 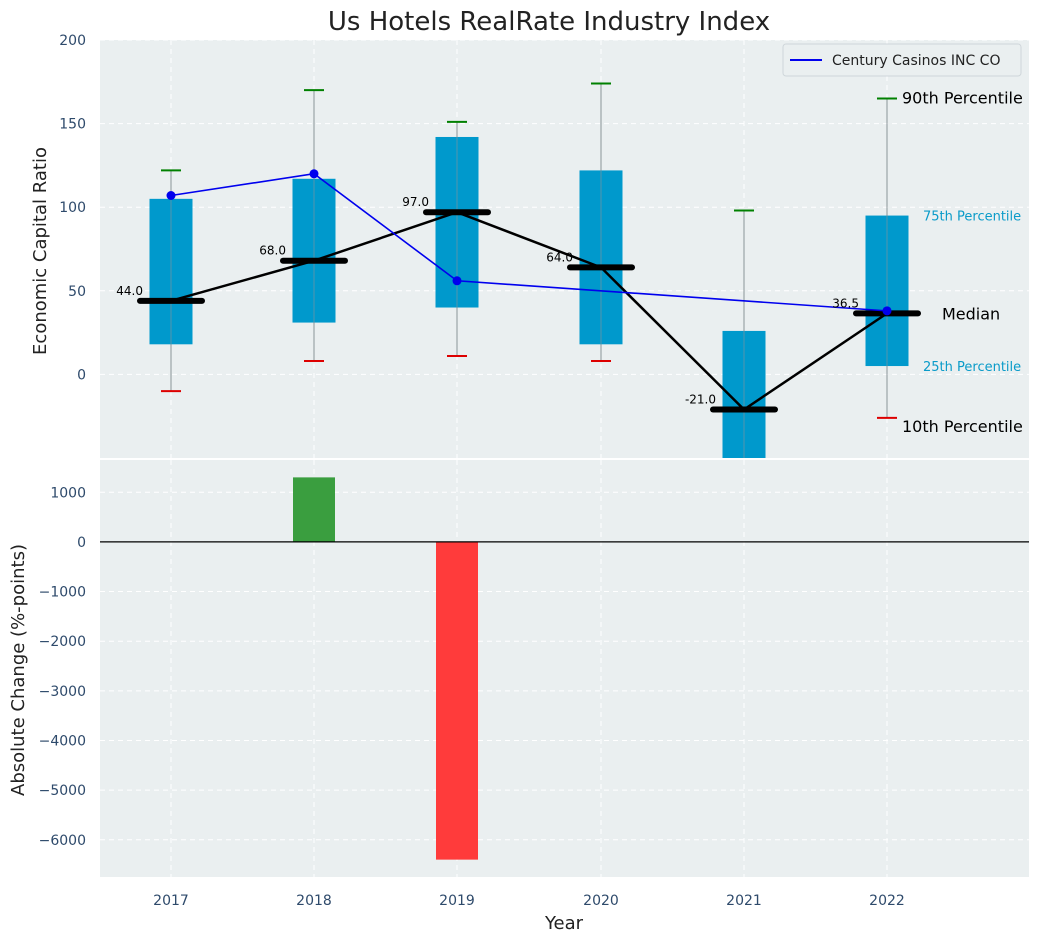 What do you see at coordinates (62, 841) in the screenshot?
I see `bottom-y-tick-label: −6000` at bounding box center [62, 841].